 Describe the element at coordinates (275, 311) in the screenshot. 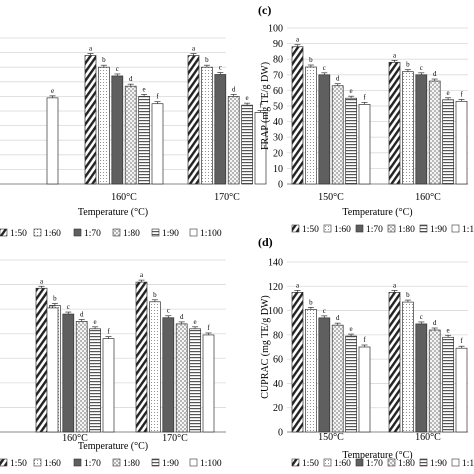

I see `y-tick-label: 100` at that location.